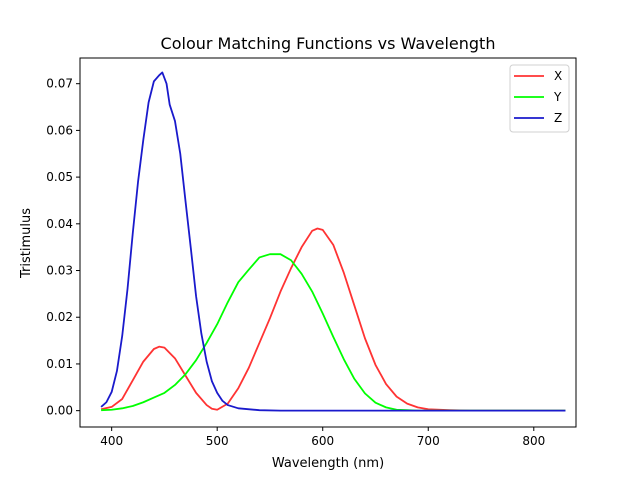 This screenshot has height=480, width=640. What do you see at coordinates (328, 43) in the screenshot?
I see `chart-title: Colour Matching Functions vs Wavelength` at bounding box center [328, 43].